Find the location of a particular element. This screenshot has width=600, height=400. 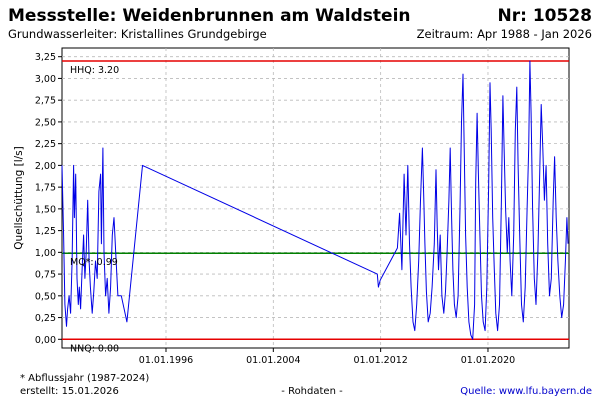

y-tick-label: 0,00 is located at coordinates (45, 340).